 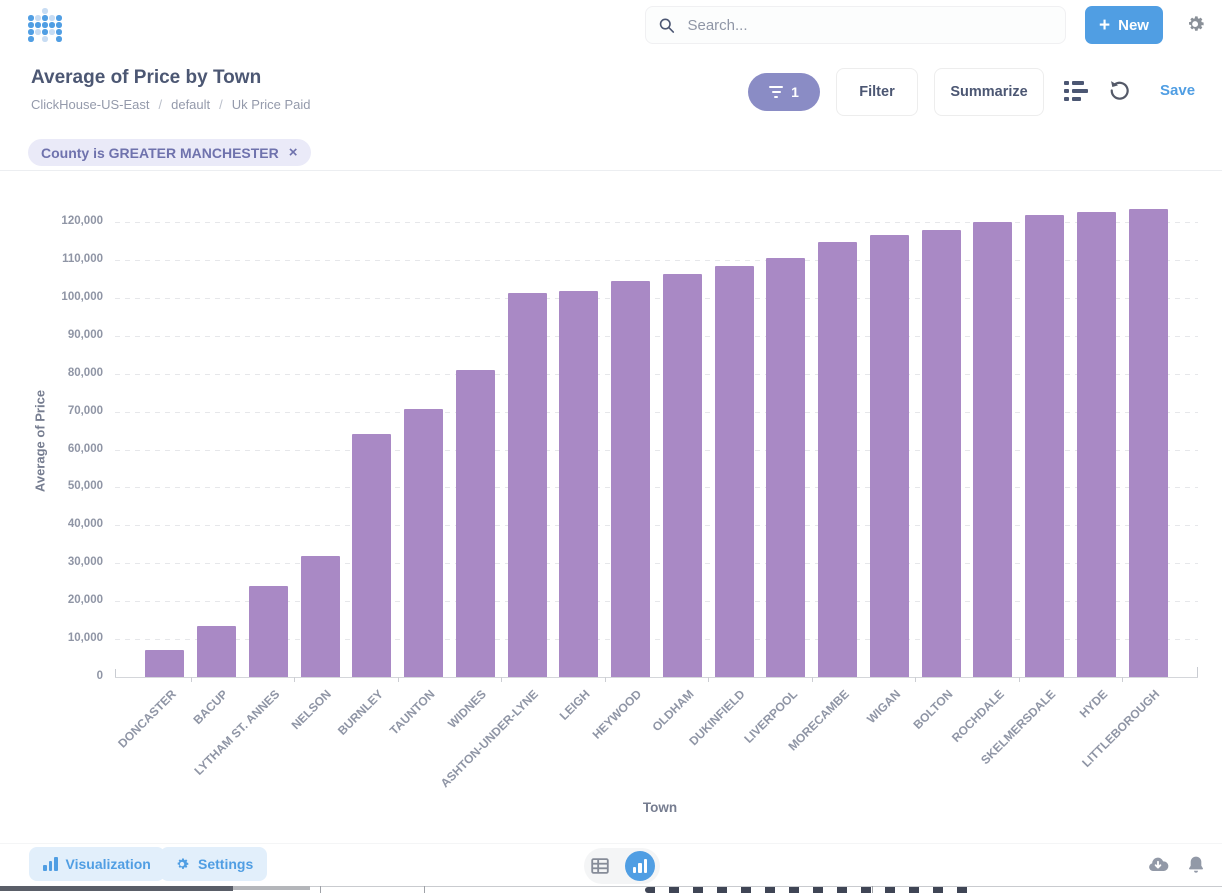 I want to click on plus-icon: +, so click(x=1105, y=25).